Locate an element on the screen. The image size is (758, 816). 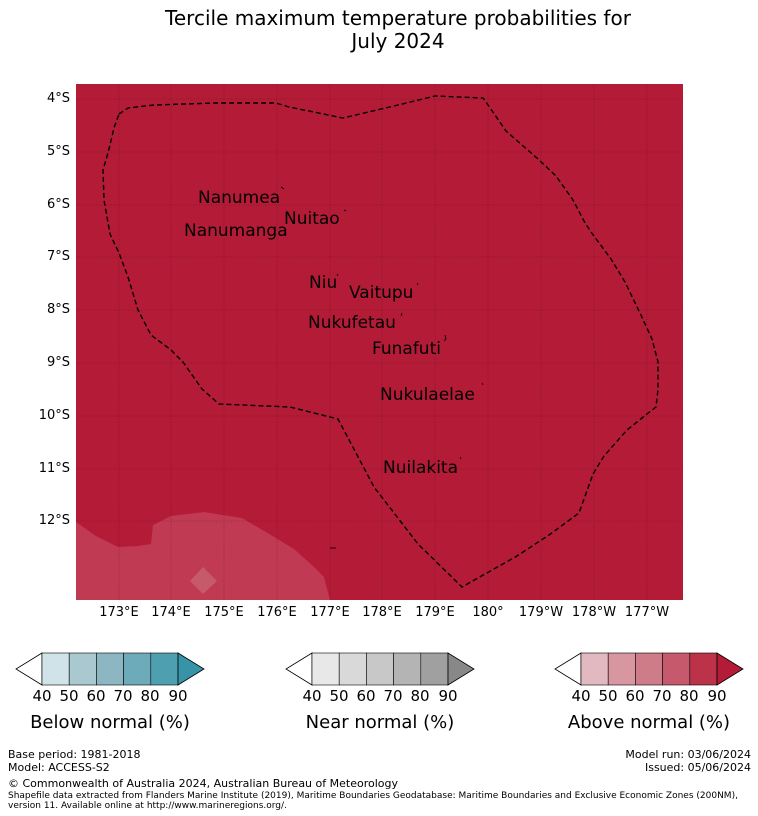
lon-label: 174°E is located at coordinates (171, 612).